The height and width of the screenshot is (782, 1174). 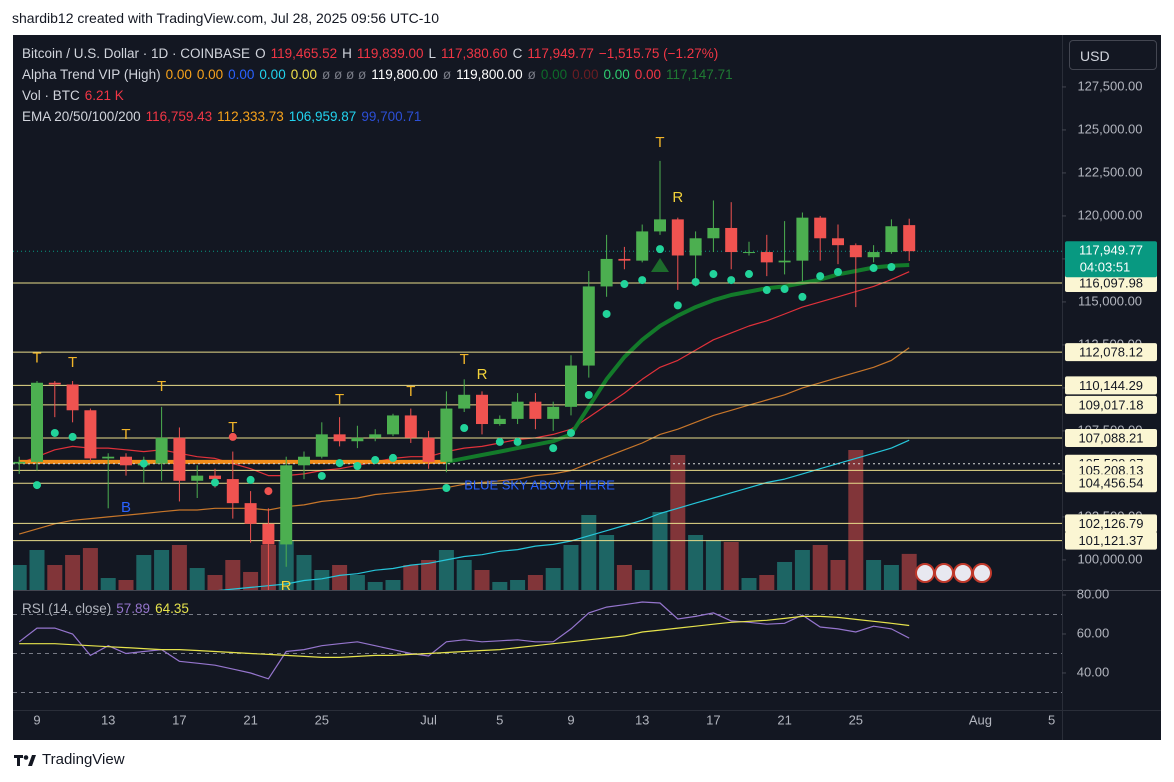 I want to click on legend-item: EMA 20/50/100/200, so click(x=81, y=116).